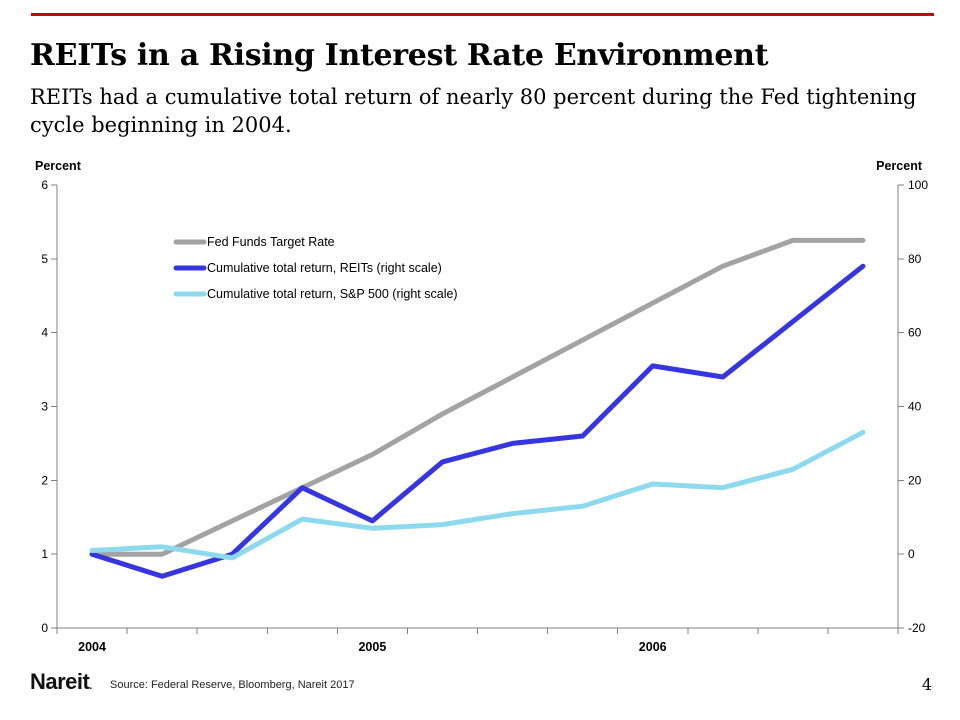 The width and height of the screenshot is (960, 720). I want to click on right-axis-tick-label: 60, so click(915, 333).